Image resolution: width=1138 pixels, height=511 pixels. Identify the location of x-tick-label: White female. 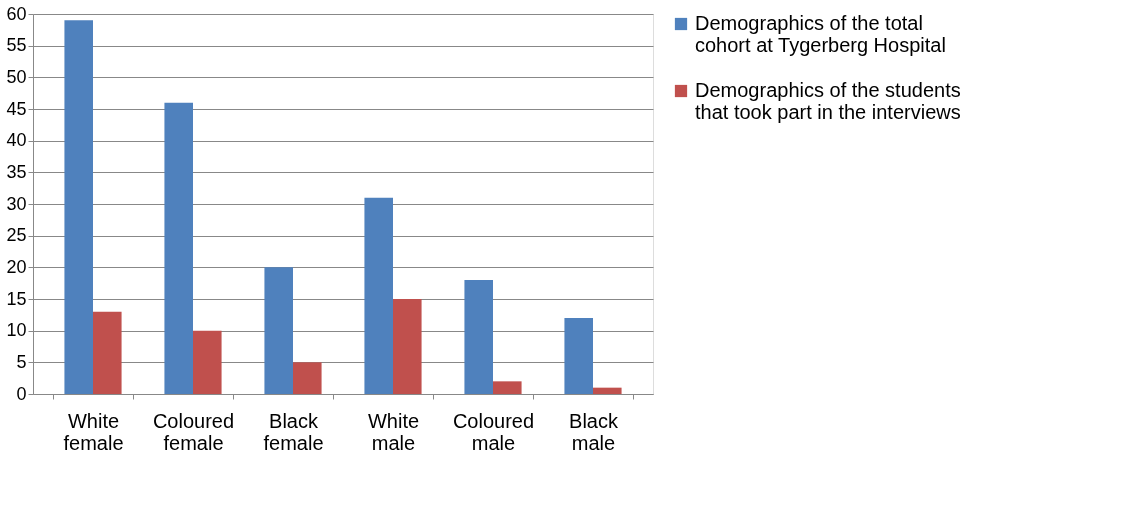
(93, 431).